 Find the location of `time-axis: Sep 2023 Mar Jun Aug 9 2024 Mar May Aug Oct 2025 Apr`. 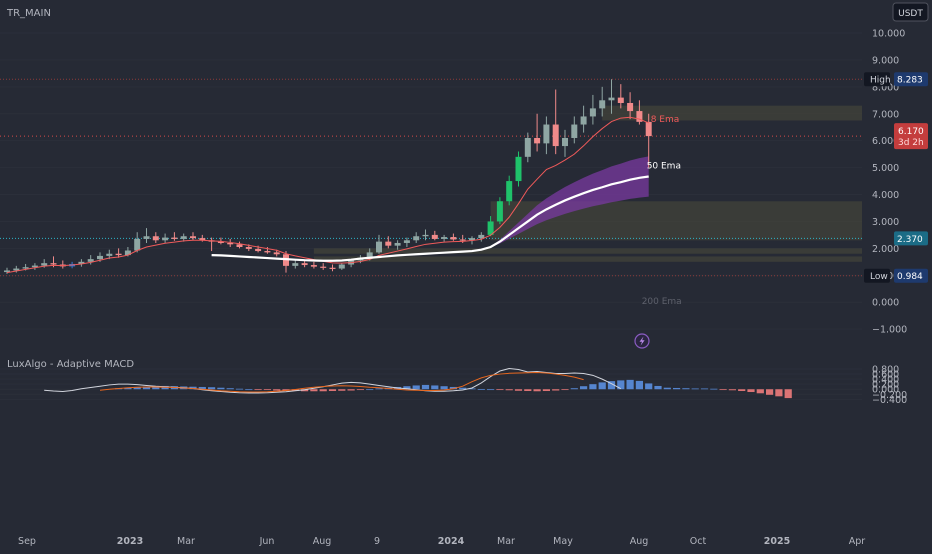

time-axis: Sep 2023 Mar Jun Aug 9 2024 Mar May Aug Oct 2025 Apr is located at coordinates (441, 541).